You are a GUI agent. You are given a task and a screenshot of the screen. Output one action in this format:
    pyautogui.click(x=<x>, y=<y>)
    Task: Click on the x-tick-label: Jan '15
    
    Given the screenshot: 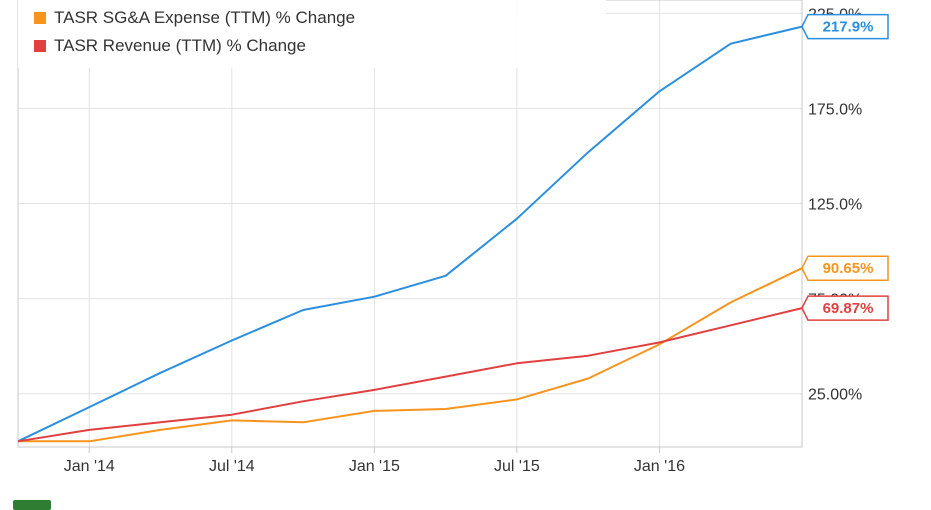 What is the action you would take?
    pyautogui.click(x=374, y=466)
    